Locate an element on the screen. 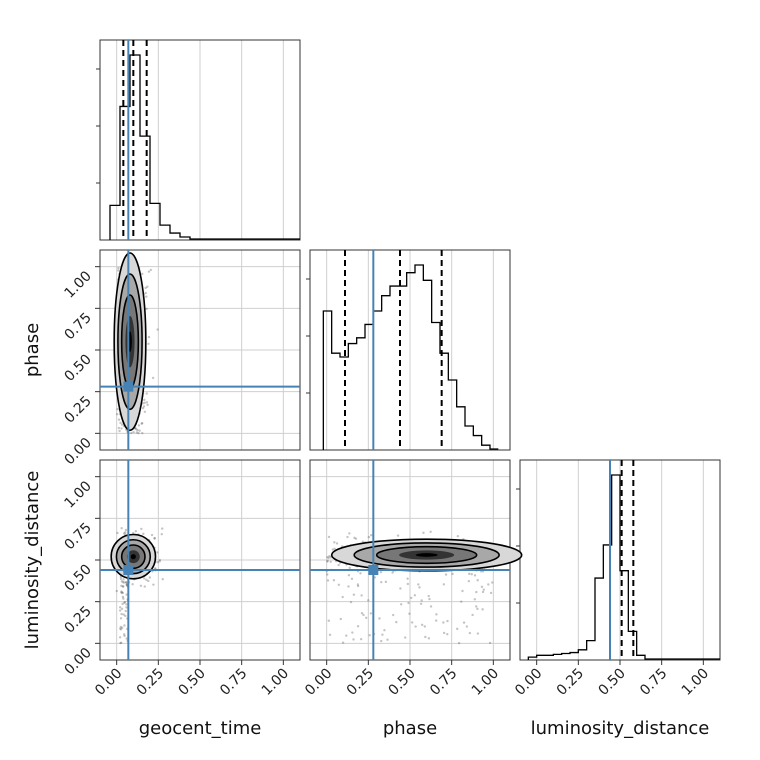 This screenshot has height=760, width=760. pair-geocent-time-vs-phase-ytick-label-1: 0.25 is located at coordinates (77, 409).